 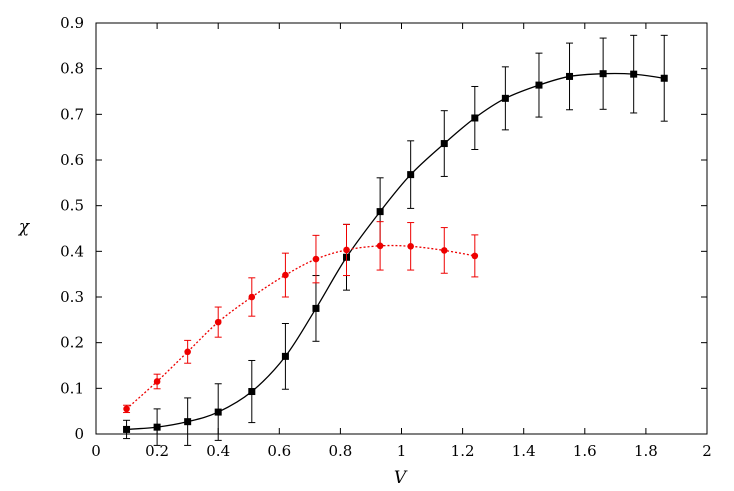 I want to click on x-tick-label: 0.2, so click(x=157, y=451).